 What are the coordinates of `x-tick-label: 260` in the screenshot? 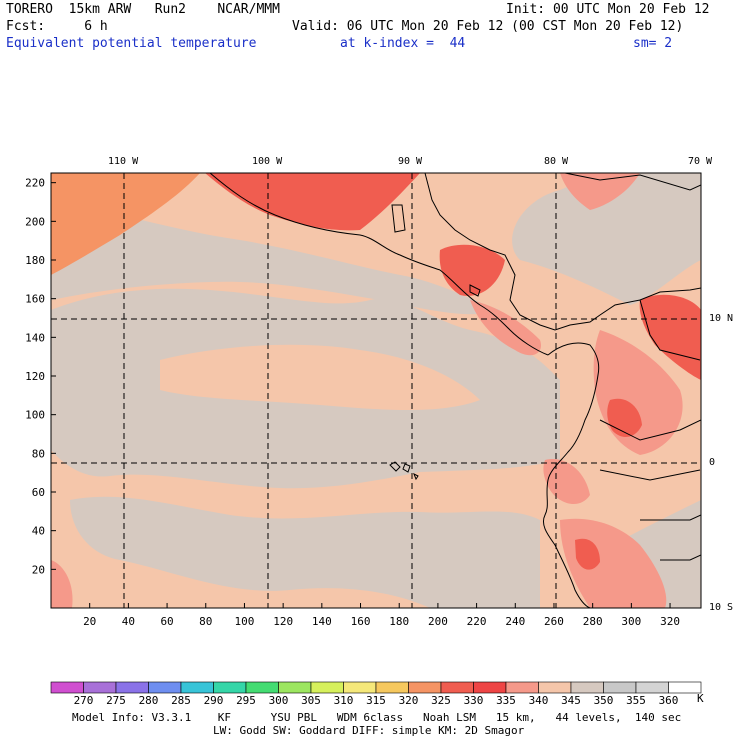 It's located at (554, 621).